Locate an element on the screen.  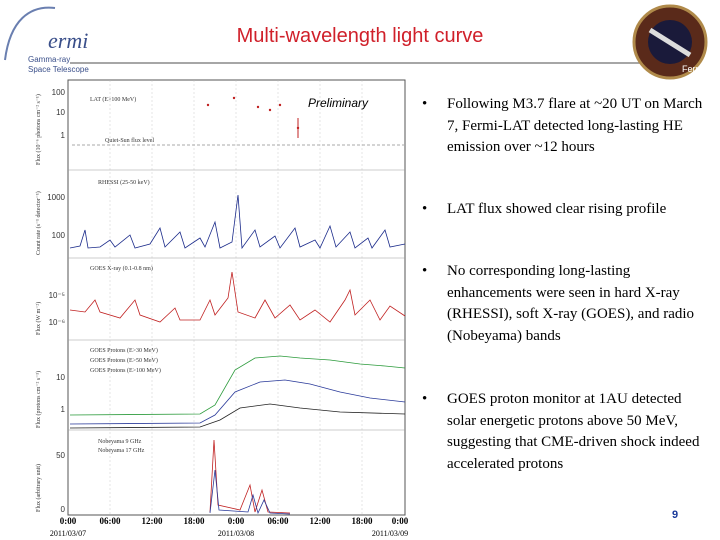
logo-name: ermi is located at coordinates (68, 40).